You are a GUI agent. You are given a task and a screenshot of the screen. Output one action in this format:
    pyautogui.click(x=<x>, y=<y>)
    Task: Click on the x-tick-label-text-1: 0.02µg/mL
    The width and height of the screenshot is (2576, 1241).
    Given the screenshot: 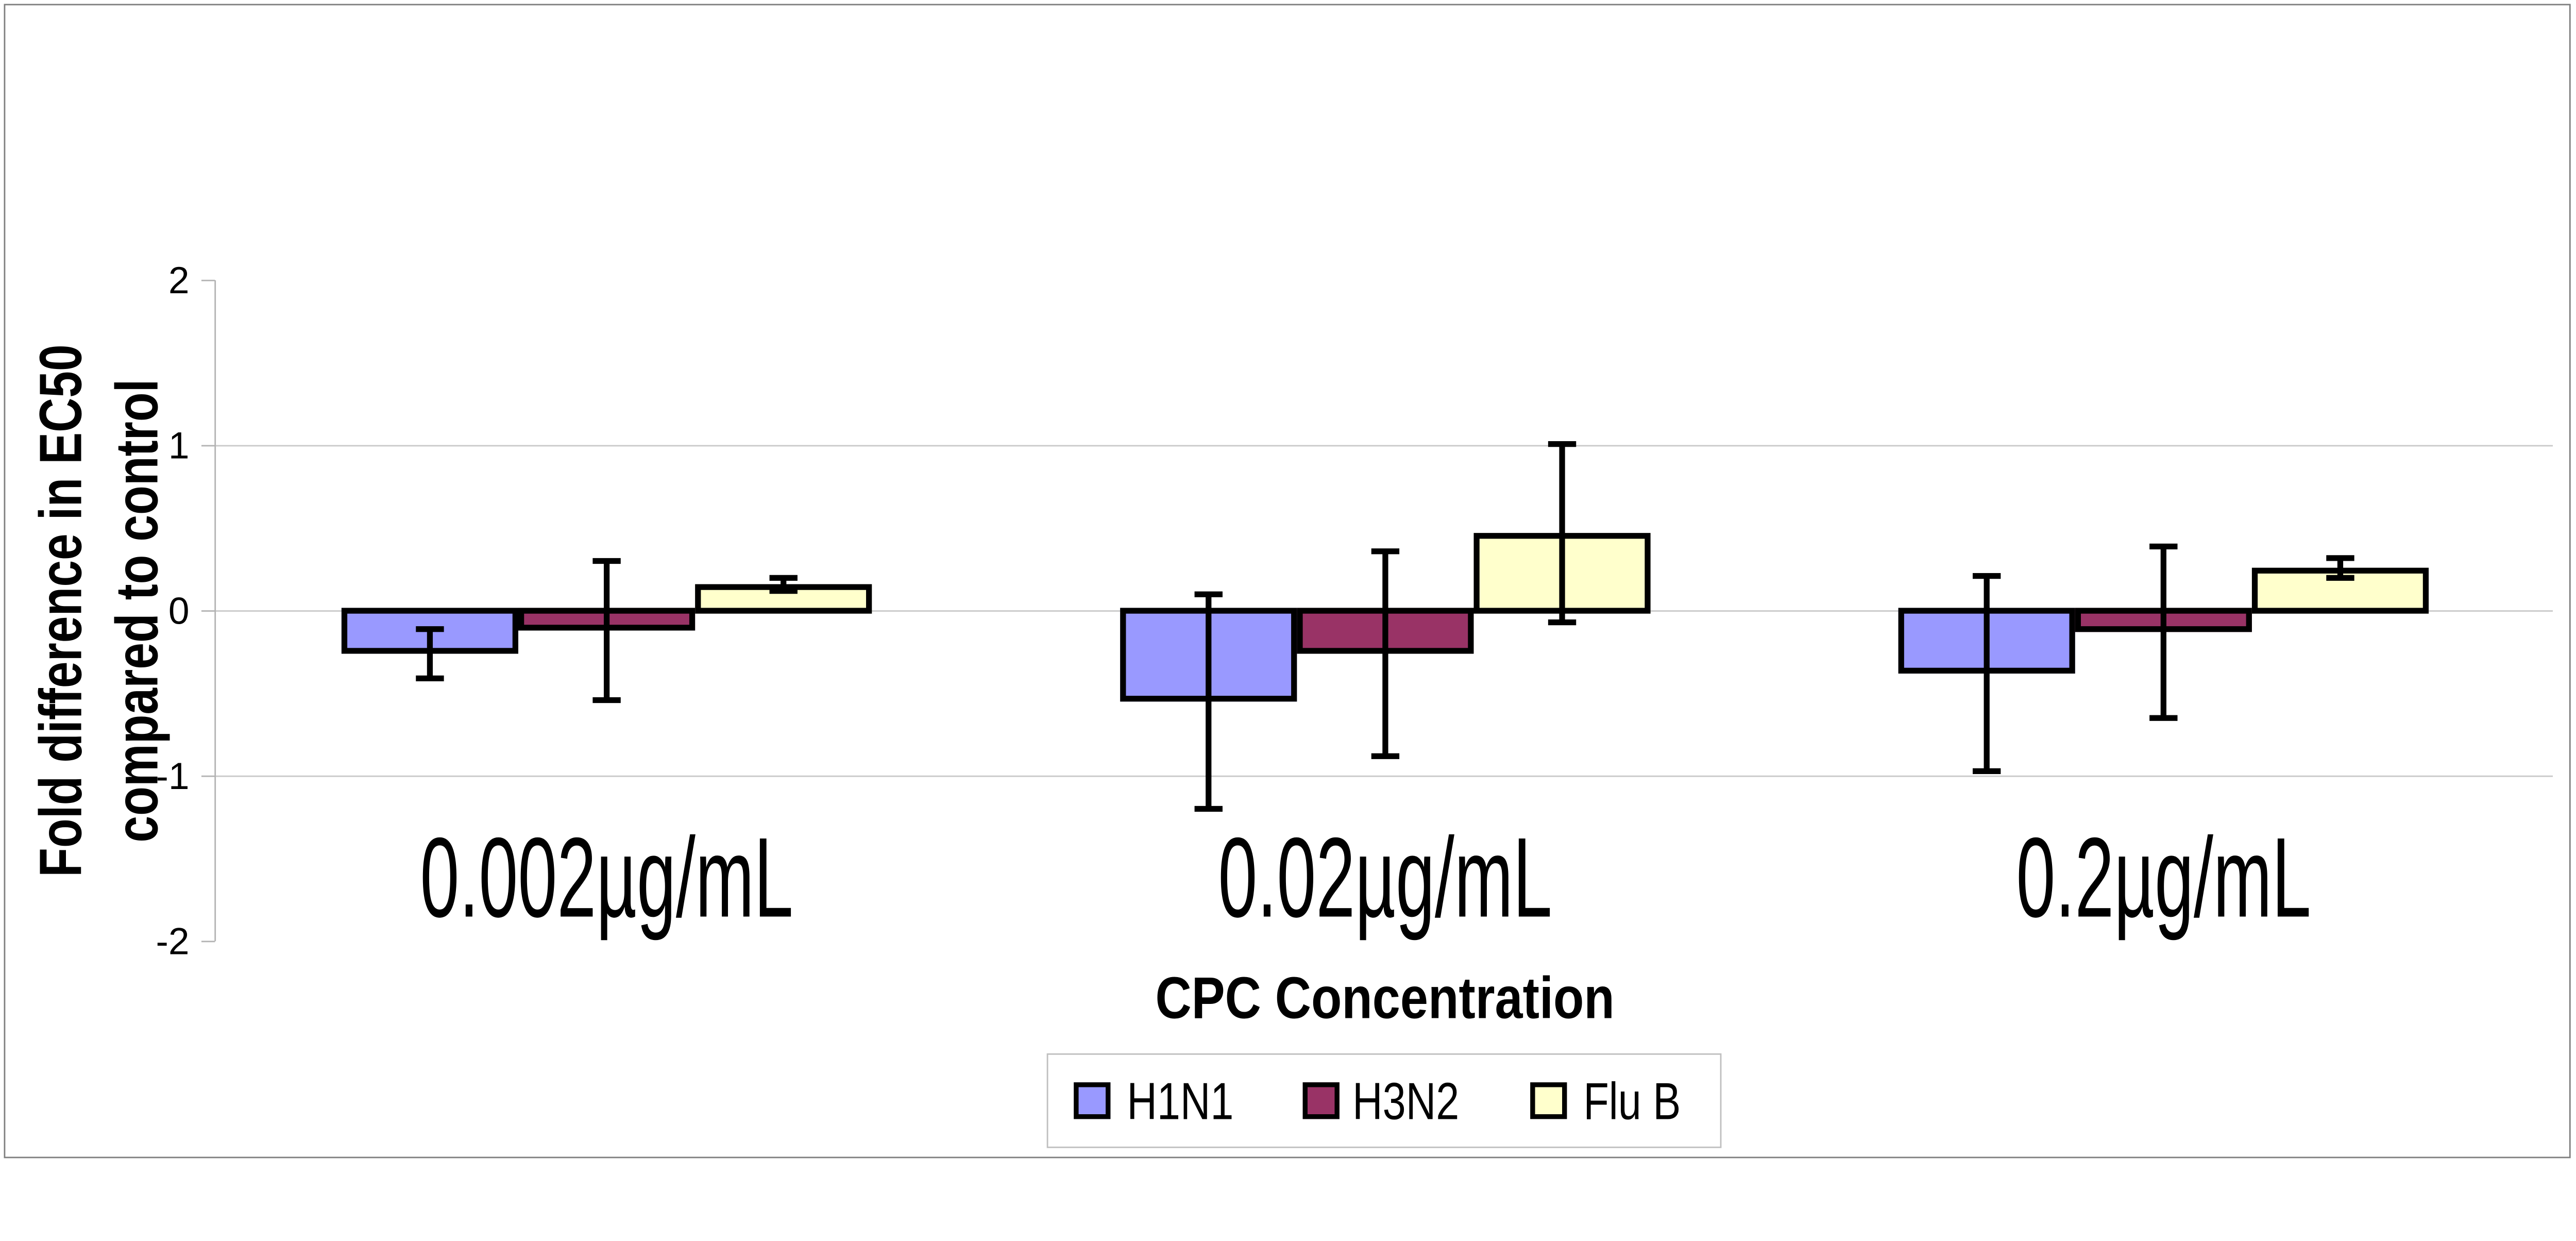 What is the action you would take?
    pyautogui.click(x=1385, y=877)
    